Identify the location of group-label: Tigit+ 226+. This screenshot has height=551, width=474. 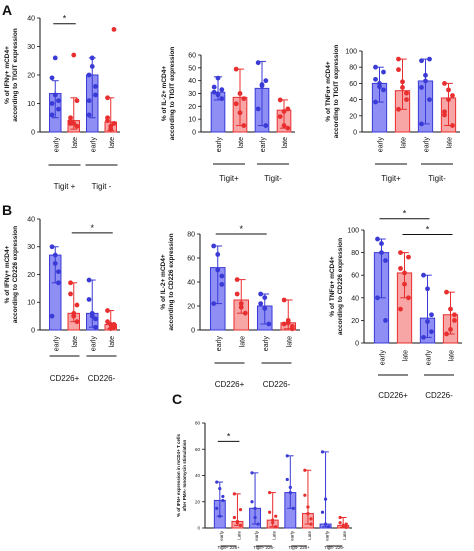
(228, 547).